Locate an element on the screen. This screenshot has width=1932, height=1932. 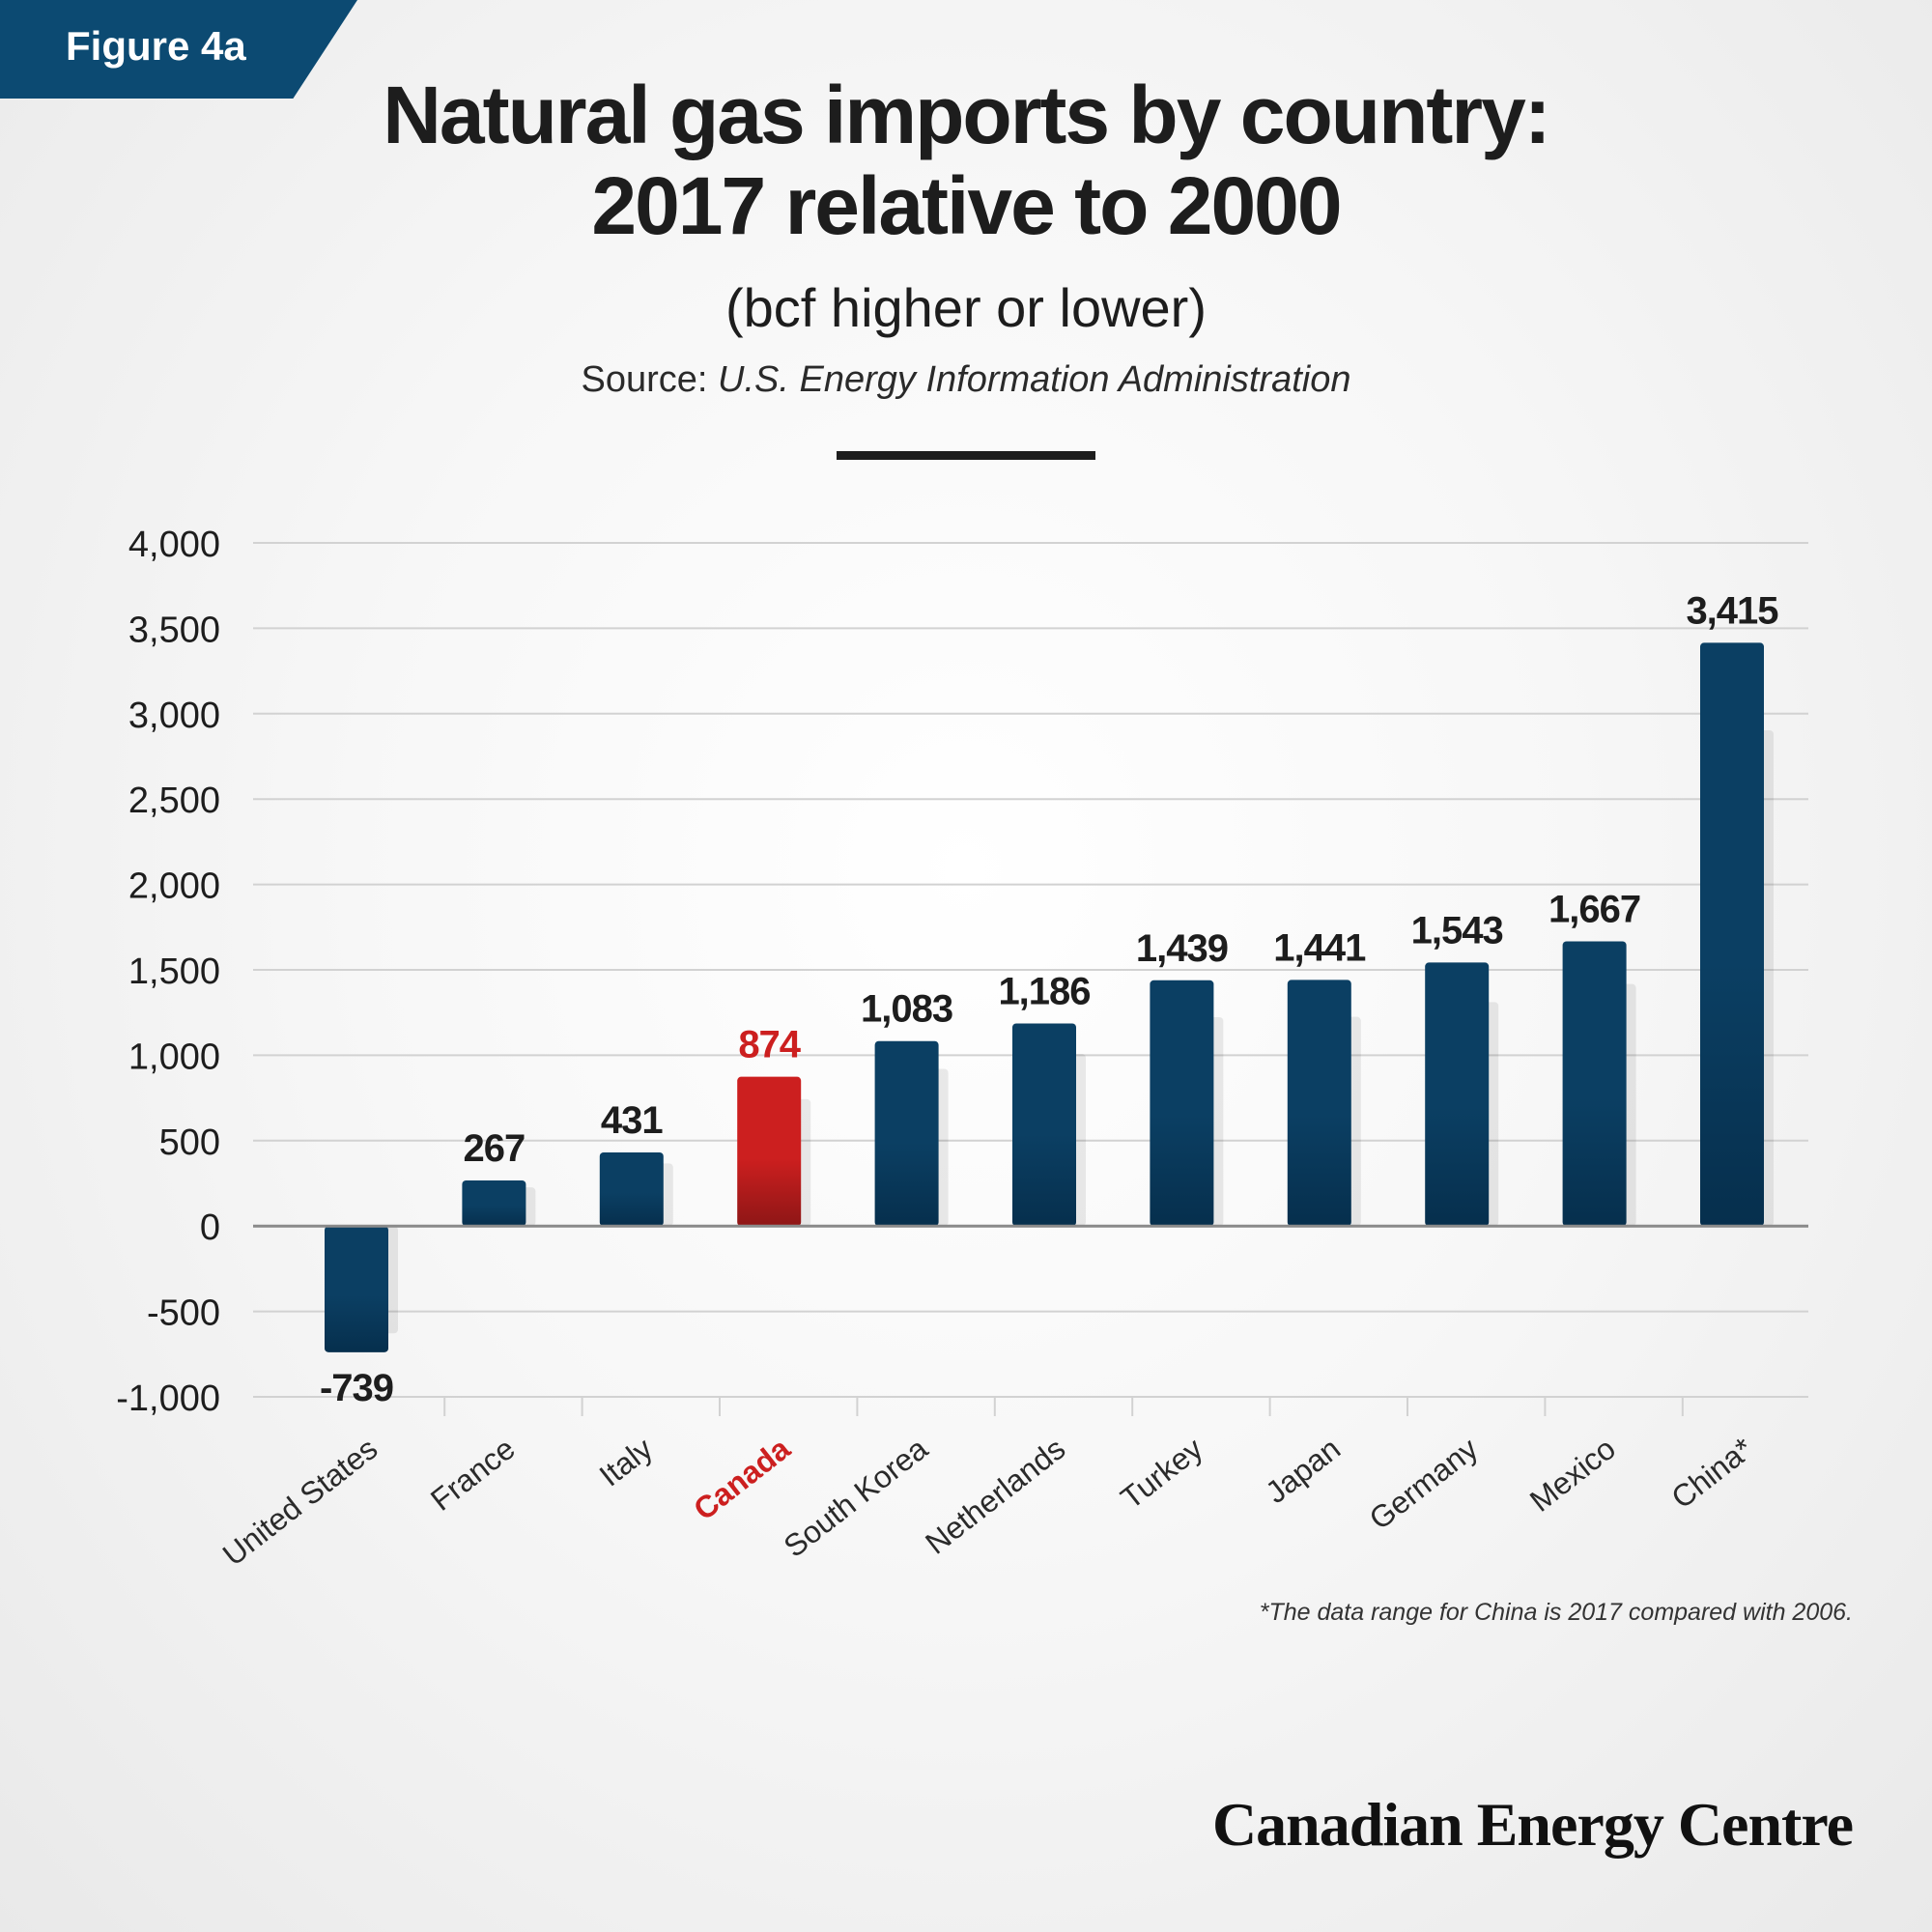
y-tick-label: 2,500 is located at coordinates (174, 801).